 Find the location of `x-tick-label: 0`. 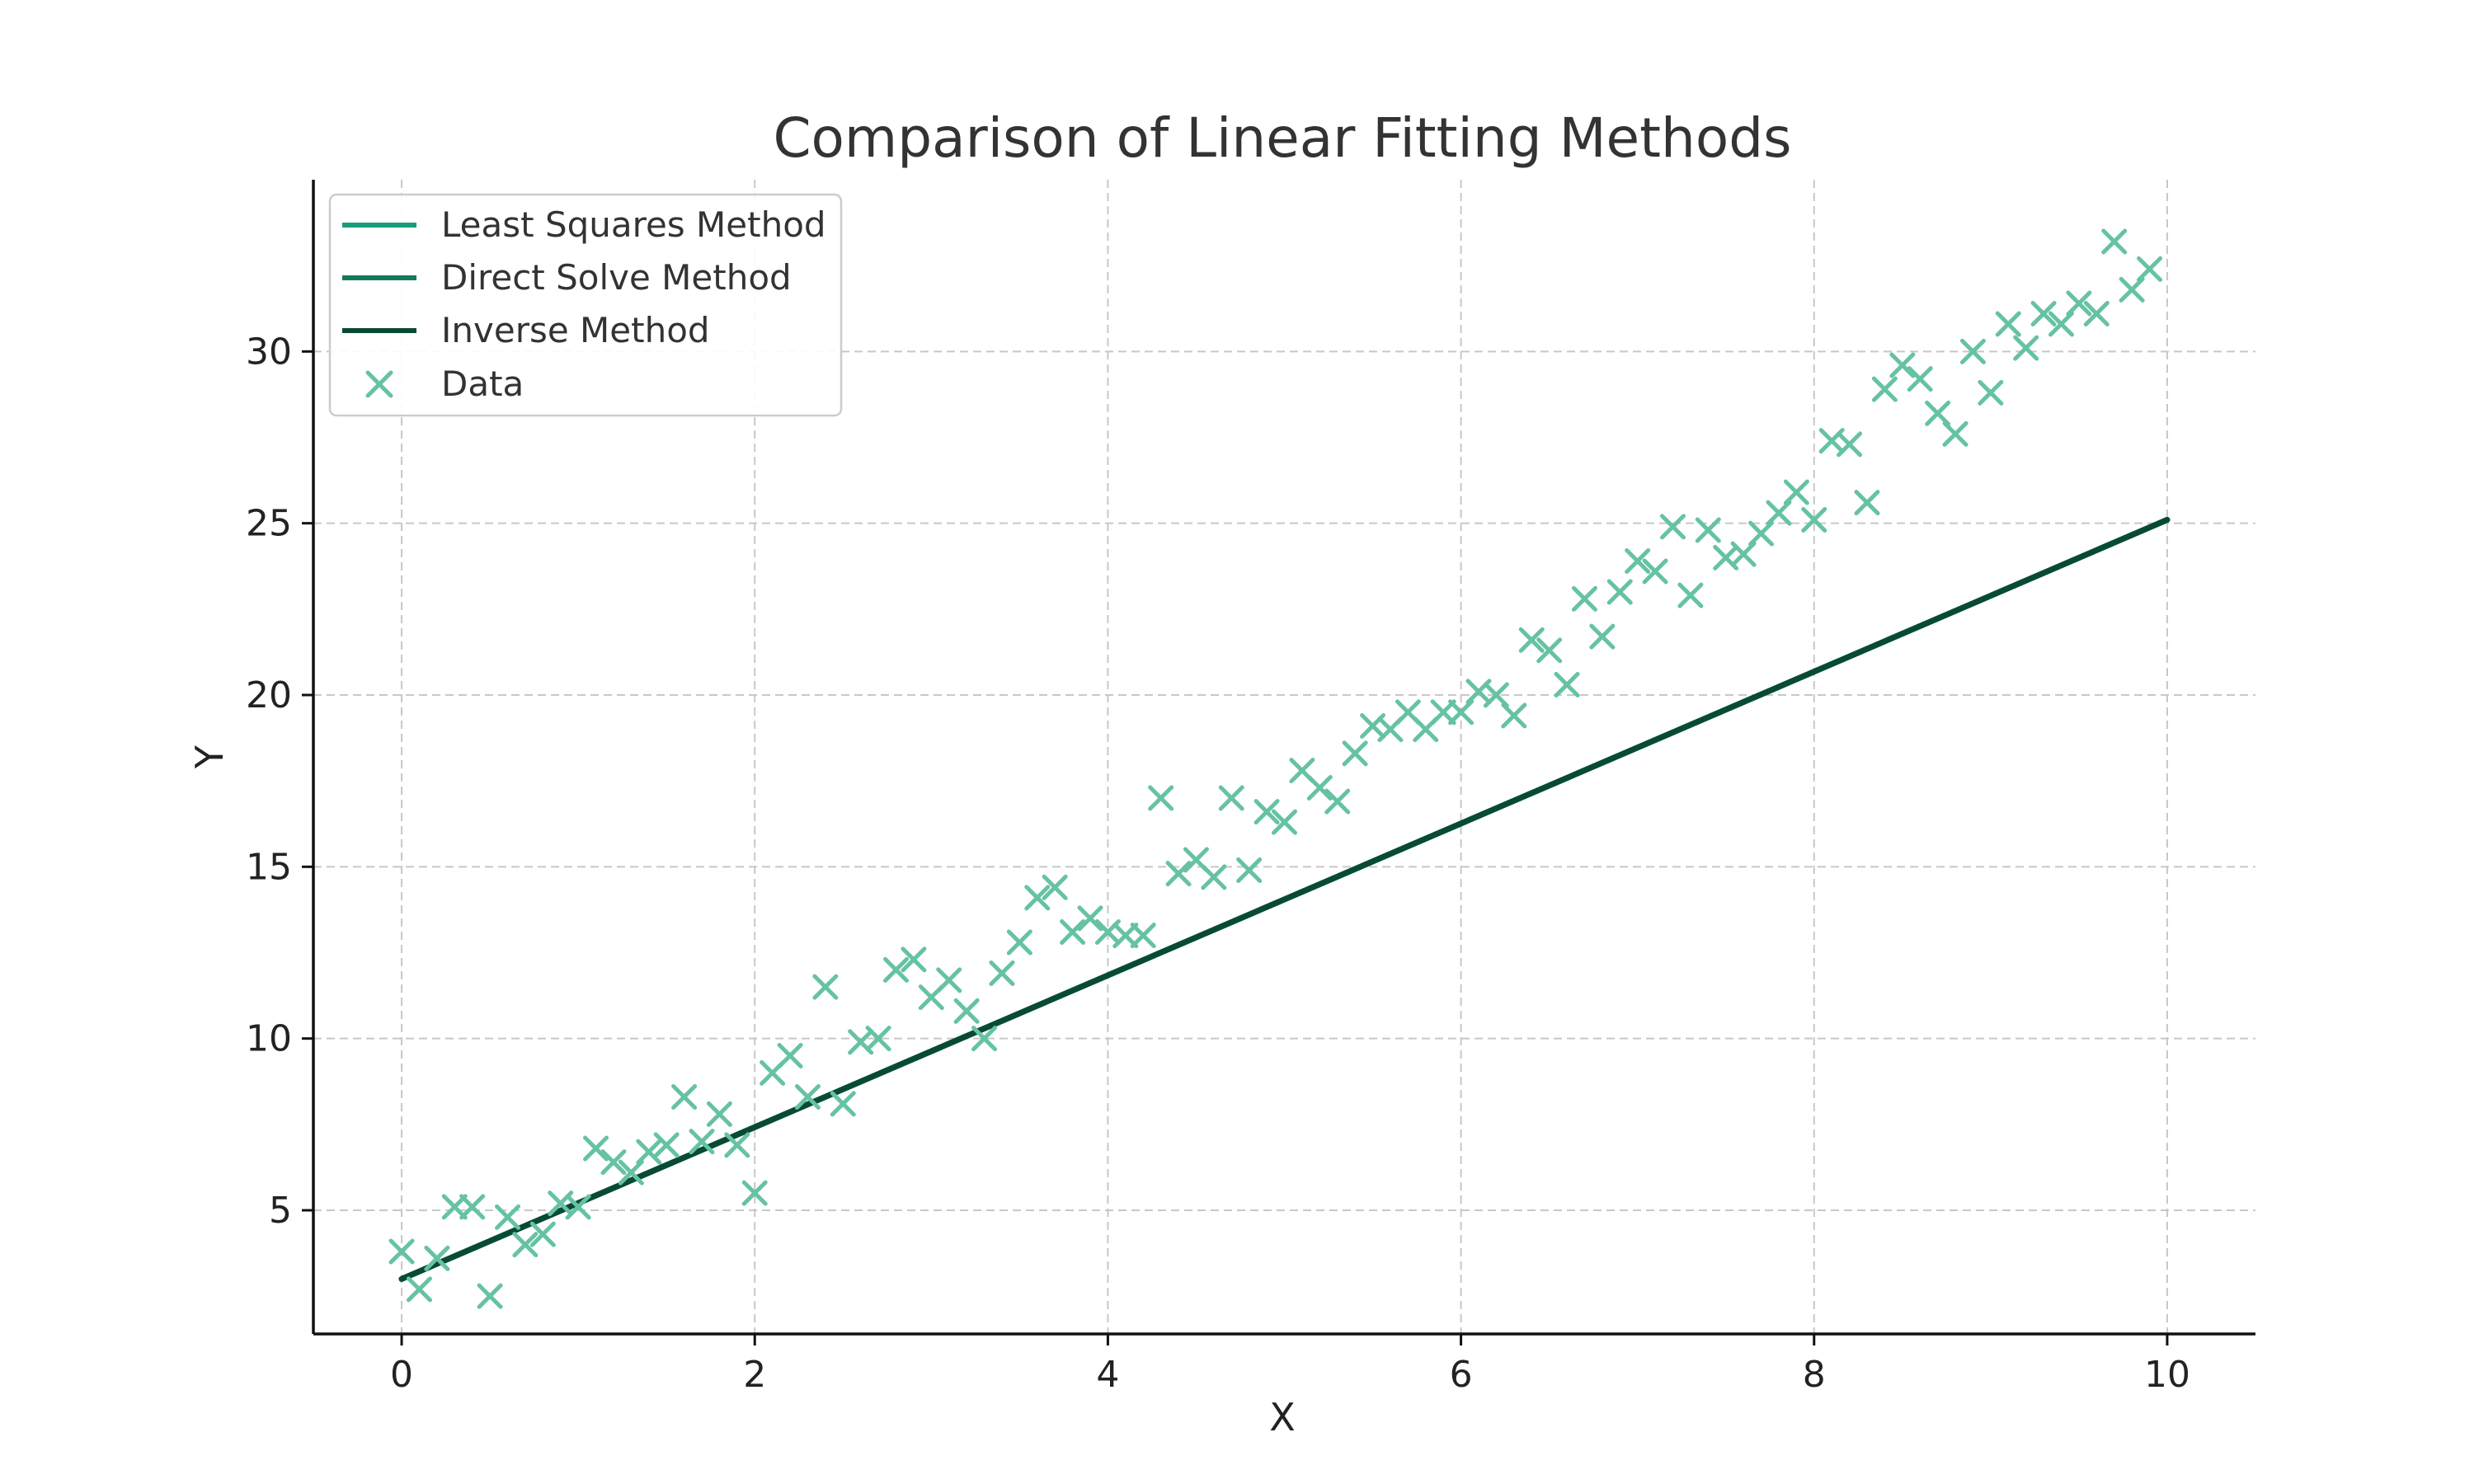

x-tick-label: 0 is located at coordinates (401, 1375).